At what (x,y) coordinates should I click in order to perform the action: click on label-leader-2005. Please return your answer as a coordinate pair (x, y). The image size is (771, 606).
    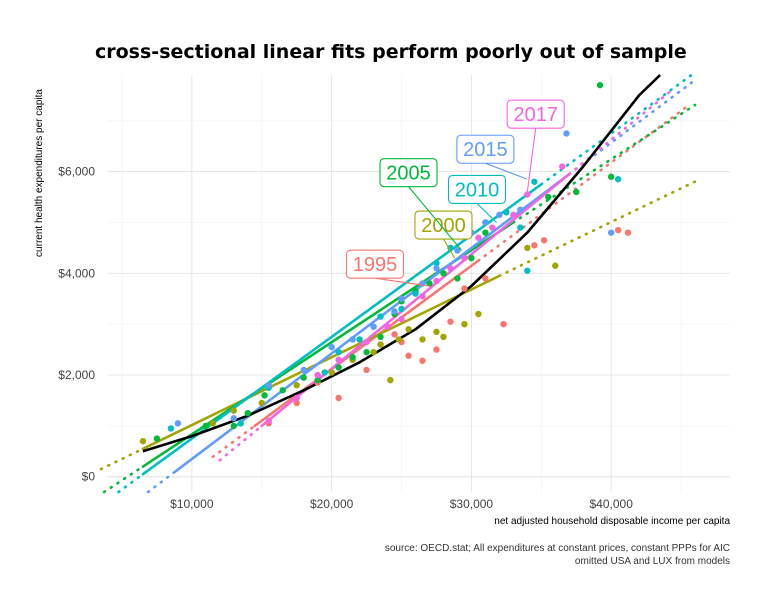
    Looking at the image, I should click on (435, 218).